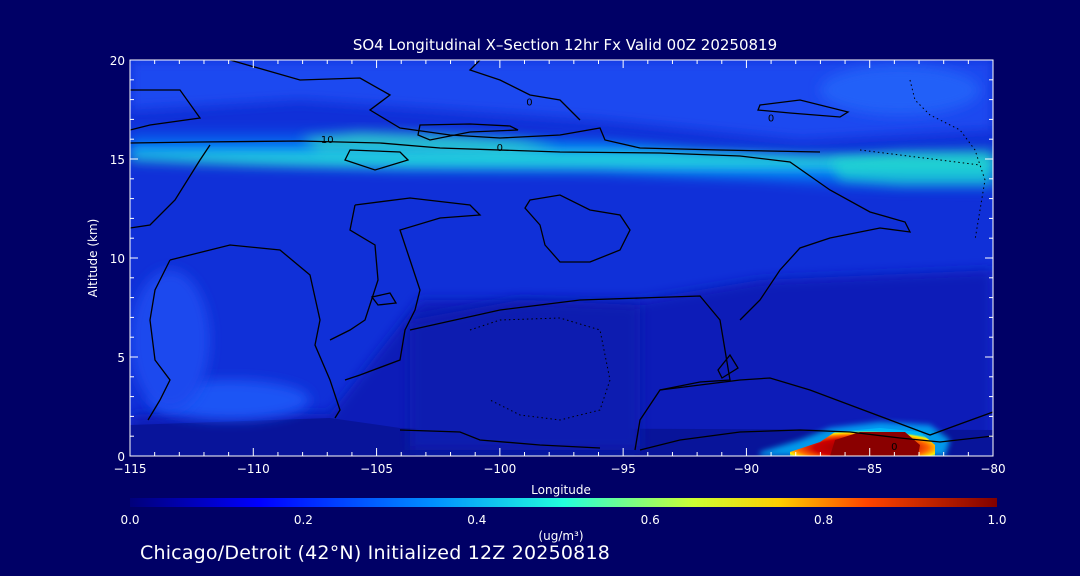 The height and width of the screenshot is (576, 1080). I want to click on x-tick-label: −100, so click(499, 469).